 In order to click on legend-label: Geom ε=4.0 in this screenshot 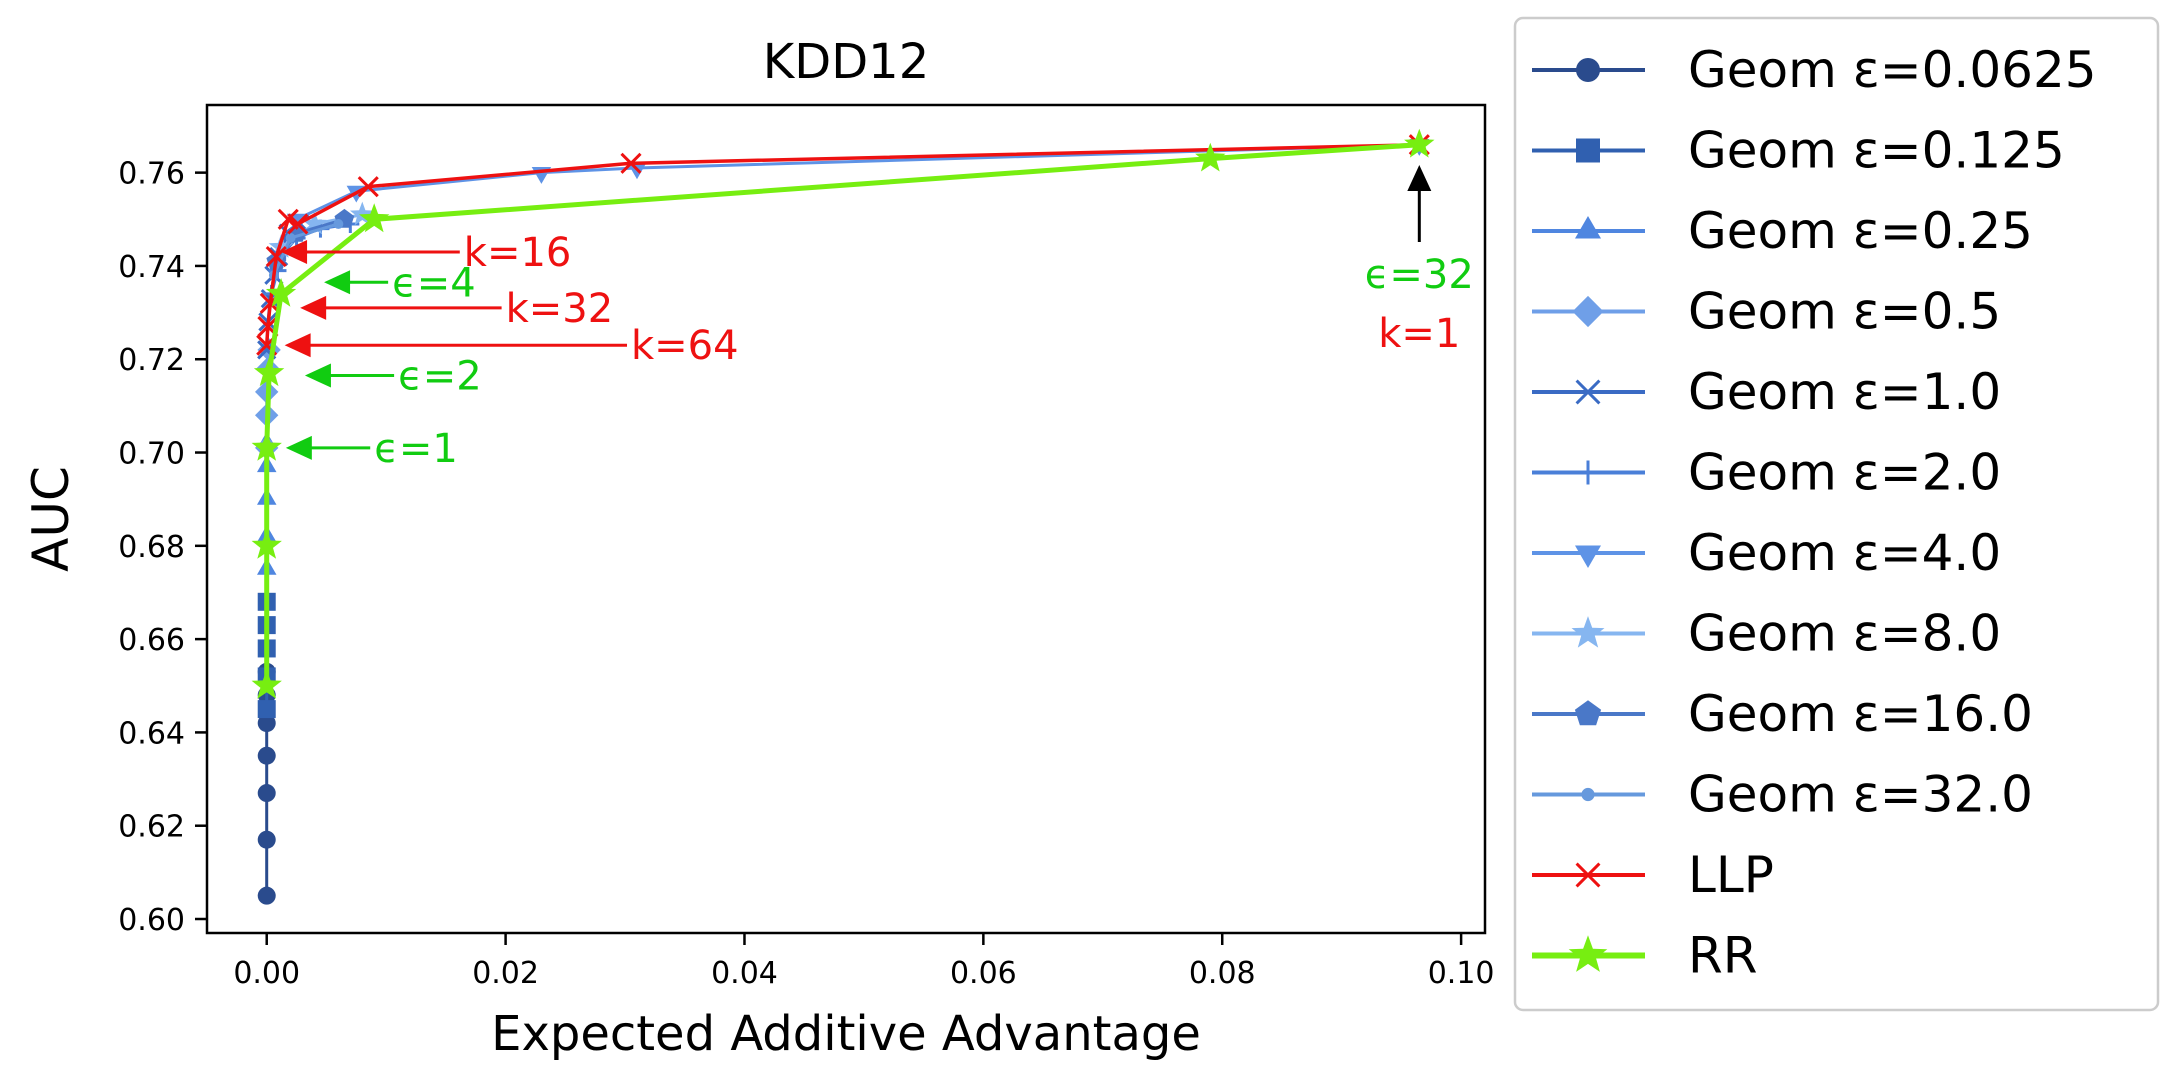, I will do `click(1844, 553)`.